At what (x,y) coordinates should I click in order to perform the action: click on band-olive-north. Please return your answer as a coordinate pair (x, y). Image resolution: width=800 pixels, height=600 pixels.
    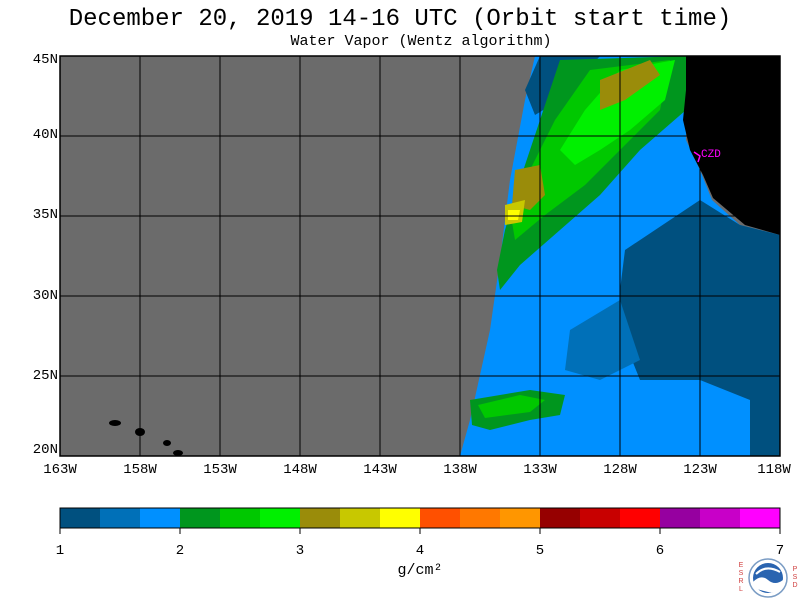
    Looking at the image, I should click on (630, 85).